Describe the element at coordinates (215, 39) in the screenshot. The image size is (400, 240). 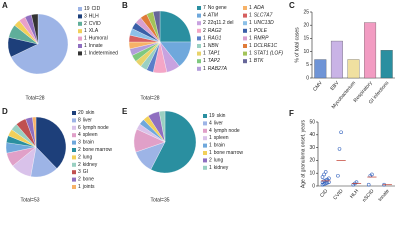
I see `legend-name: RAG1` at that location.